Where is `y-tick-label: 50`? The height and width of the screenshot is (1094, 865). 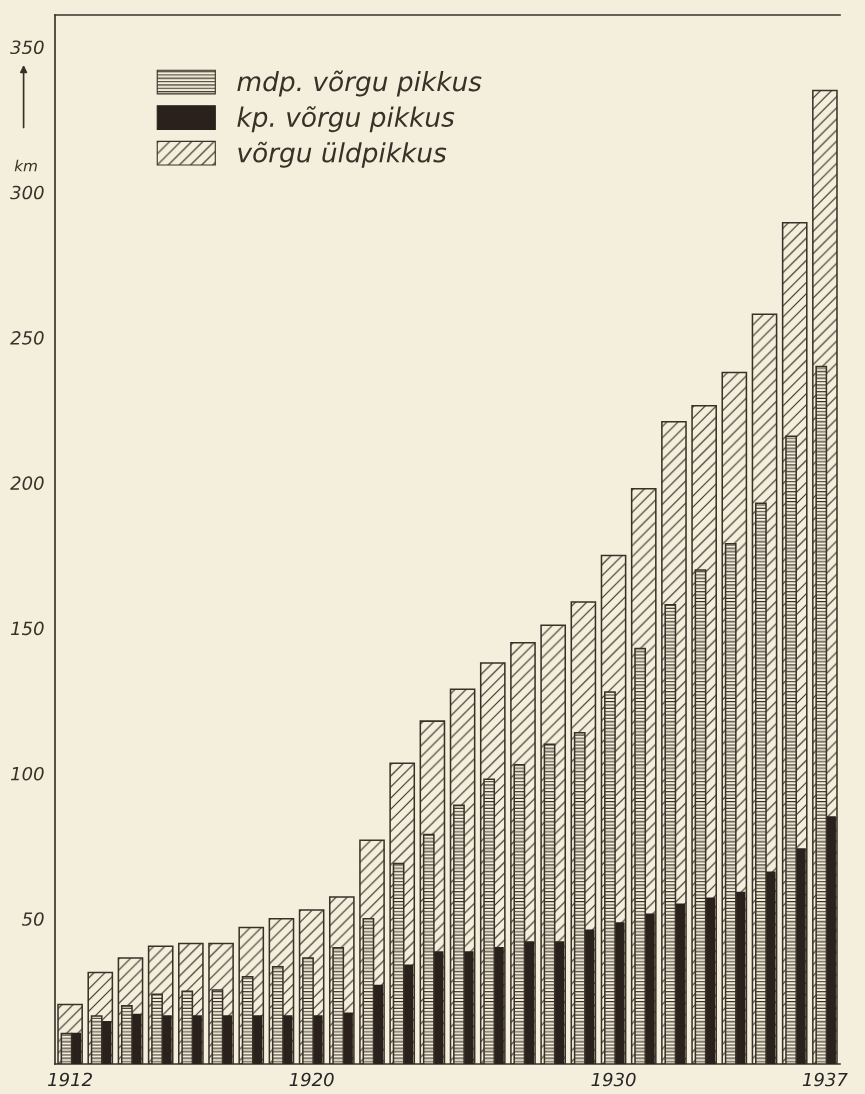 y-tick-label: 50 is located at coordinates (32, 919).